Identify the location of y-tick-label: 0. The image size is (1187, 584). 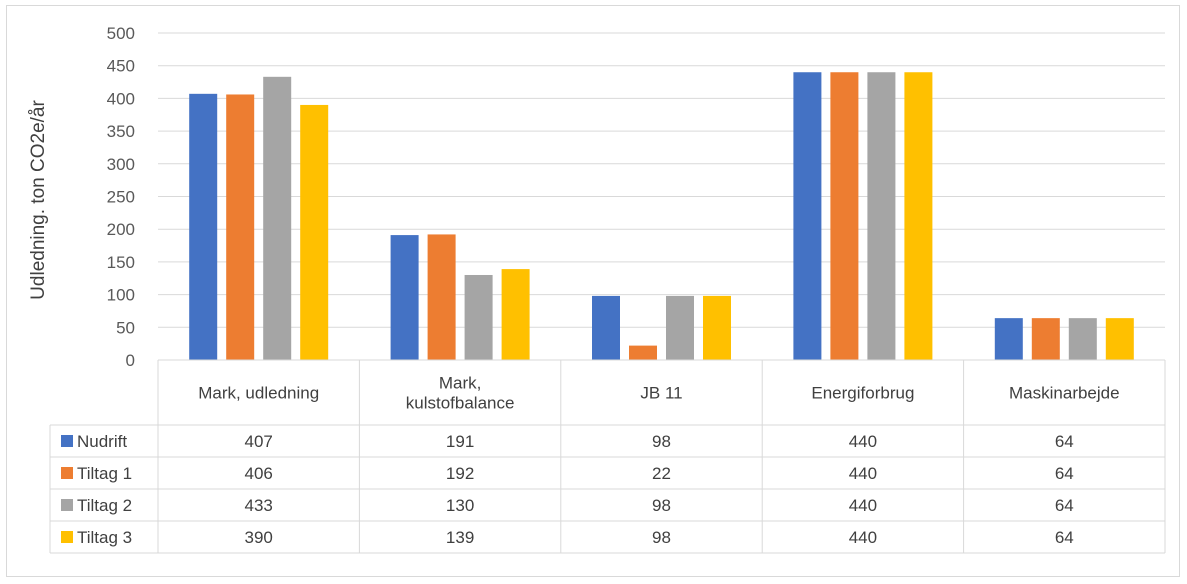
(130, 360).